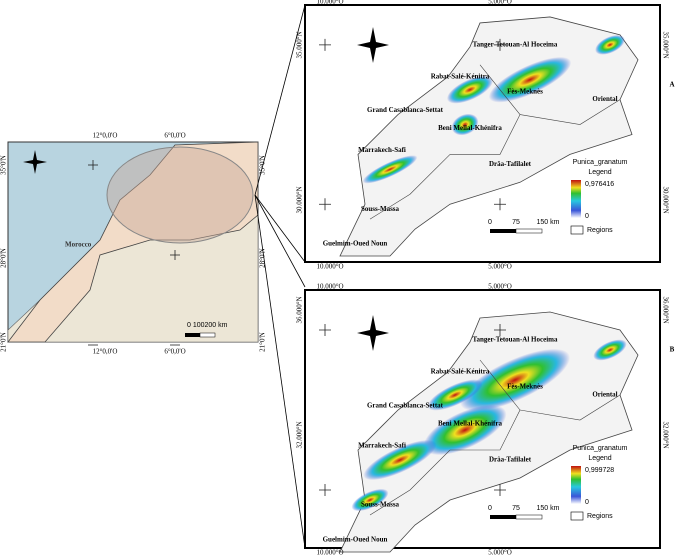 The width and height of the screenshot is (685, 560). Describe the element at coordinates (4, 165) in the screenshot. I see `lat-label: 35°0'N` at that location.